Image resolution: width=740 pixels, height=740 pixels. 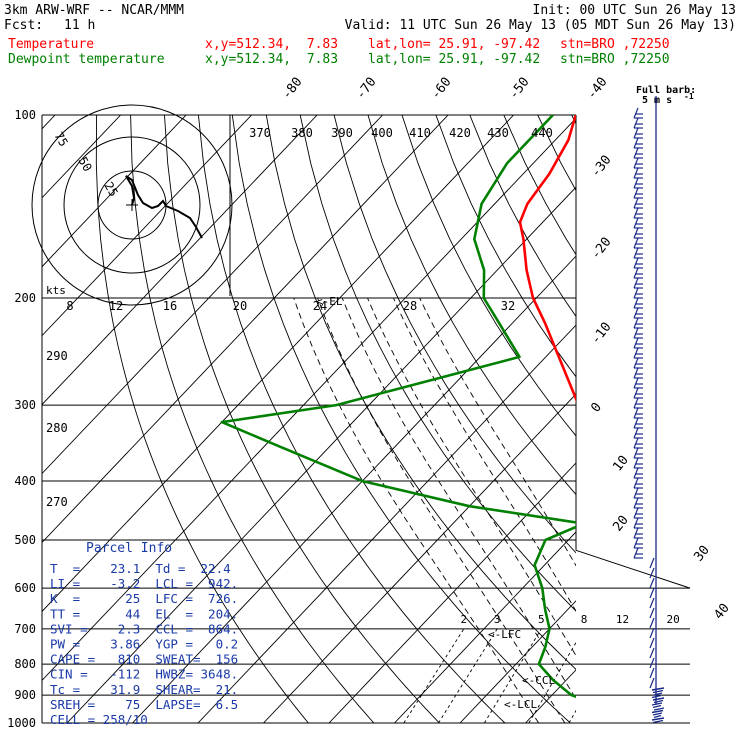 I want to click on model-title: 3km ARW-WRF -- NCAR/MMM, so click(x=94, y=10).